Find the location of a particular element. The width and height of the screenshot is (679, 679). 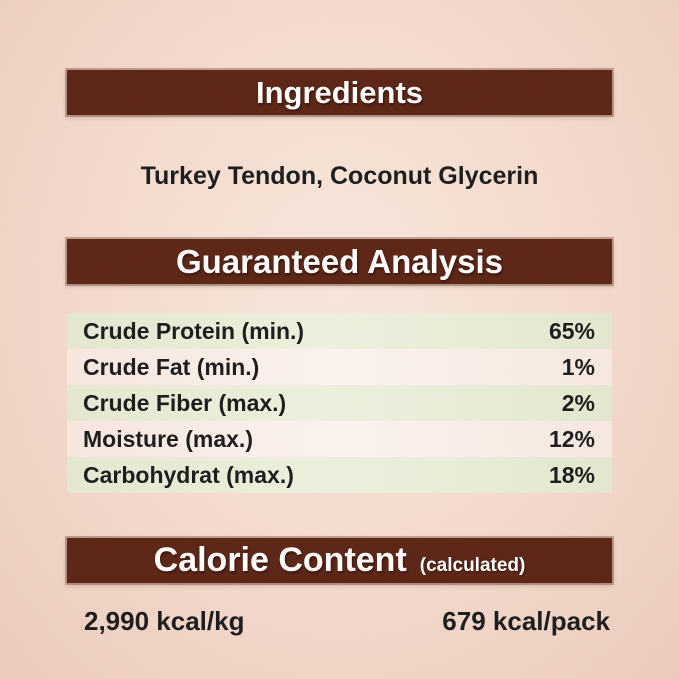

calorie-header-inner: Calorie Content (calculated) is located at coordinates (340, 560).